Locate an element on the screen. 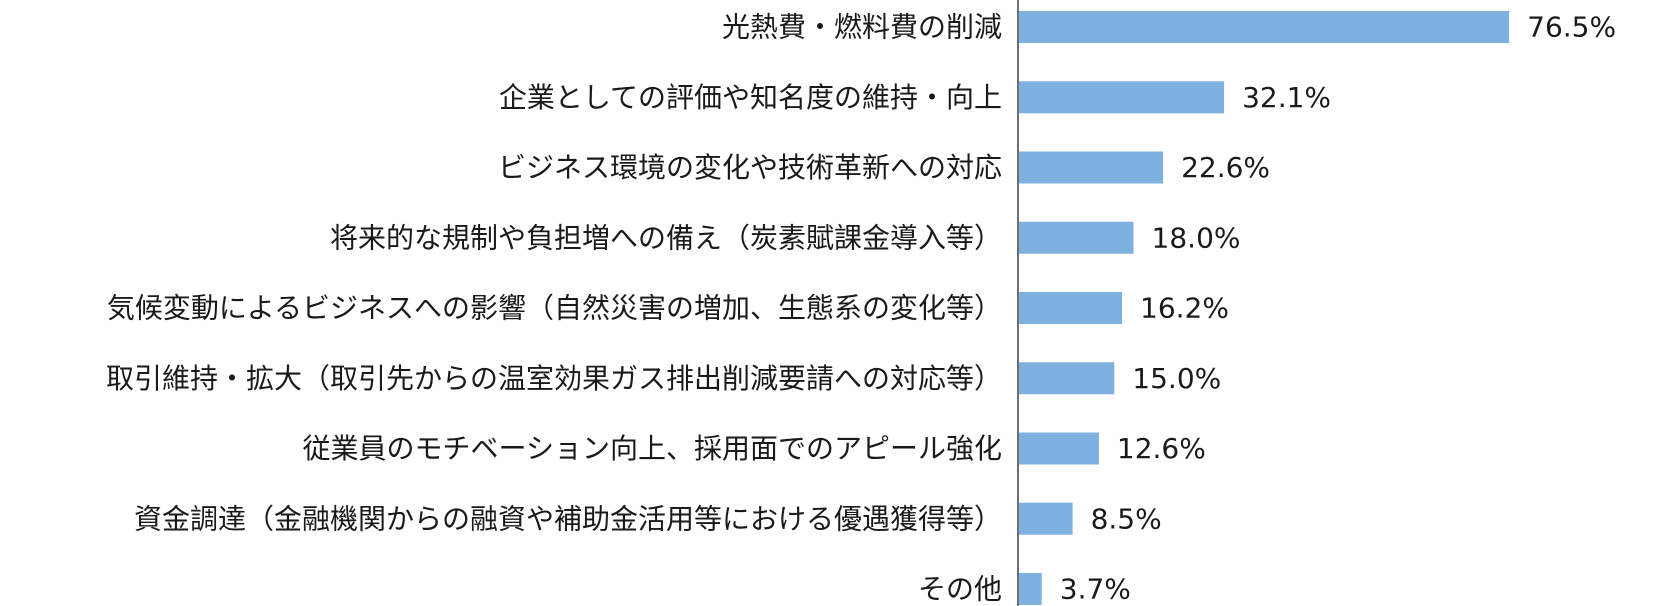 The image size is (1654, 606). category-label-4: 気候変動によるビジネスへの影響（自然災害の増加、生態系の変化等） is located at coordinates (554, 308).